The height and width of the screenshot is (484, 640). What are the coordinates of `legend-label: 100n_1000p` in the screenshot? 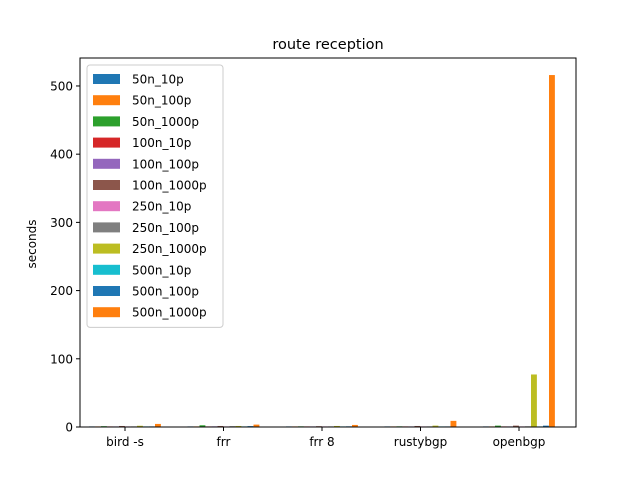 It's located at (169, 186).